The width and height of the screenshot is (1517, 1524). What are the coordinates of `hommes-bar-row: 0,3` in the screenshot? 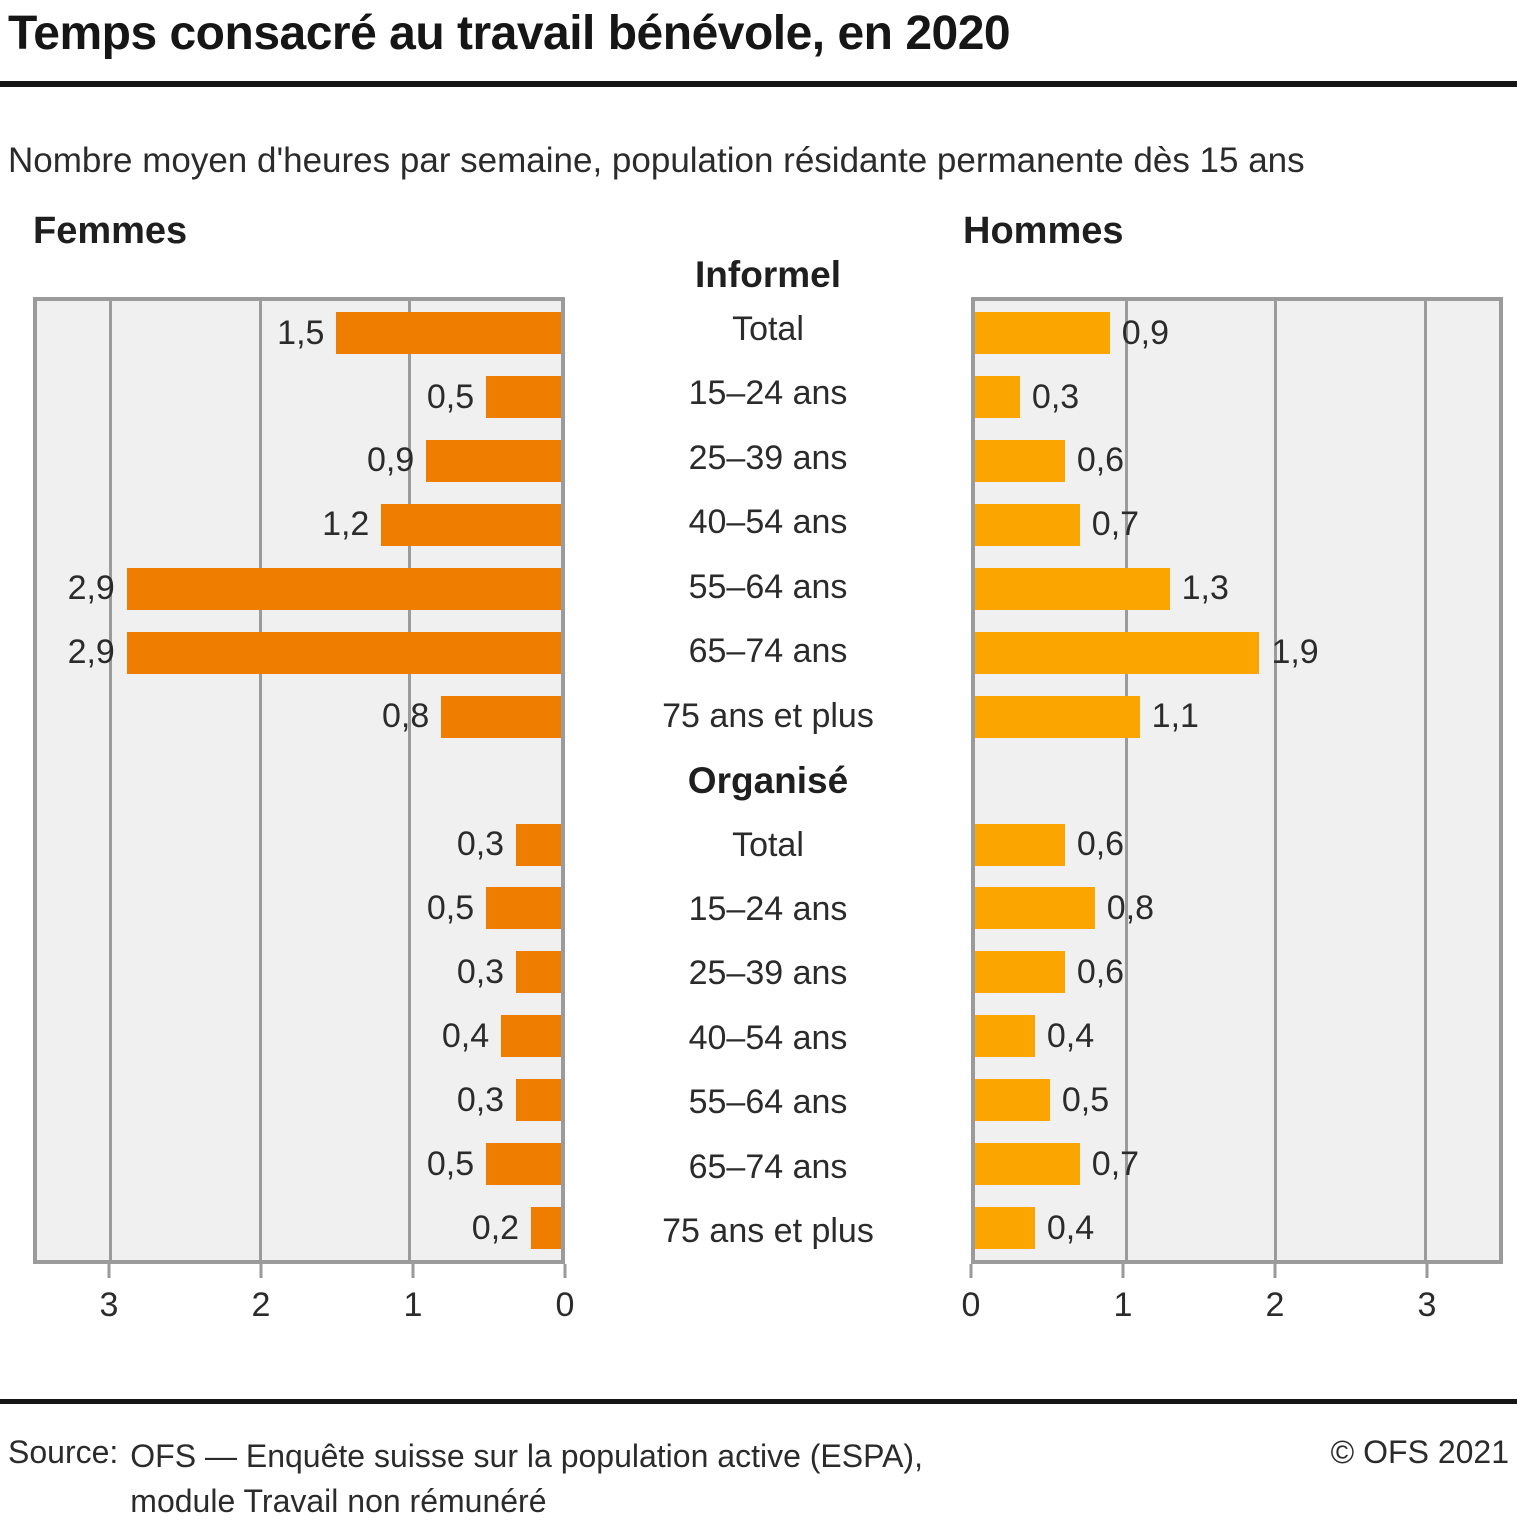 It's located at (1237, 397).